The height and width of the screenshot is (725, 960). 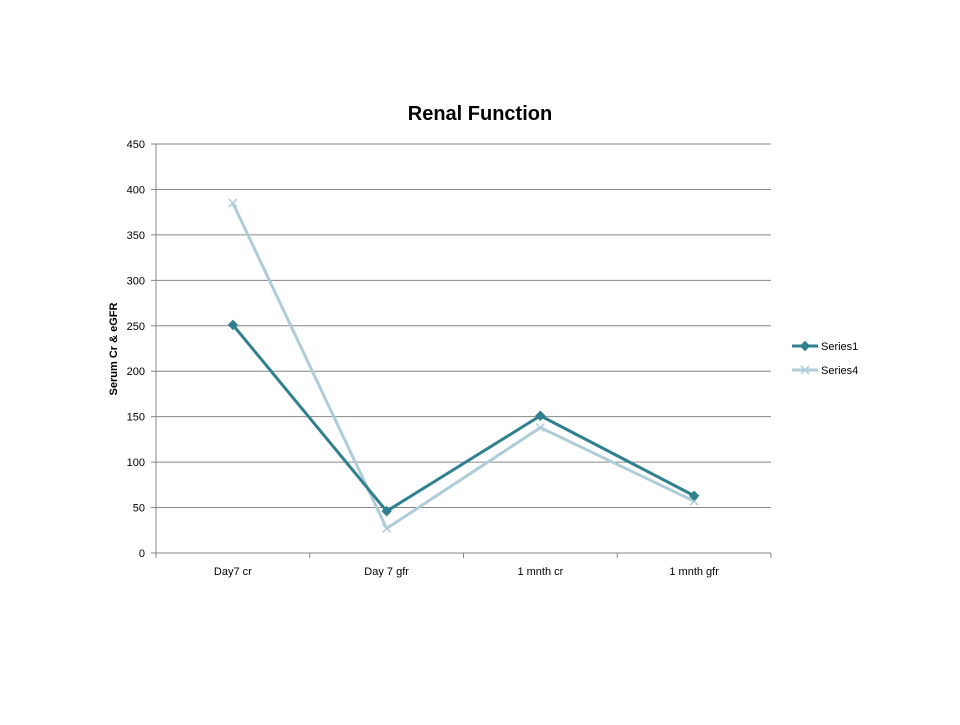 I want to click on y-tick-label: 300, so click(x=136, y=281).